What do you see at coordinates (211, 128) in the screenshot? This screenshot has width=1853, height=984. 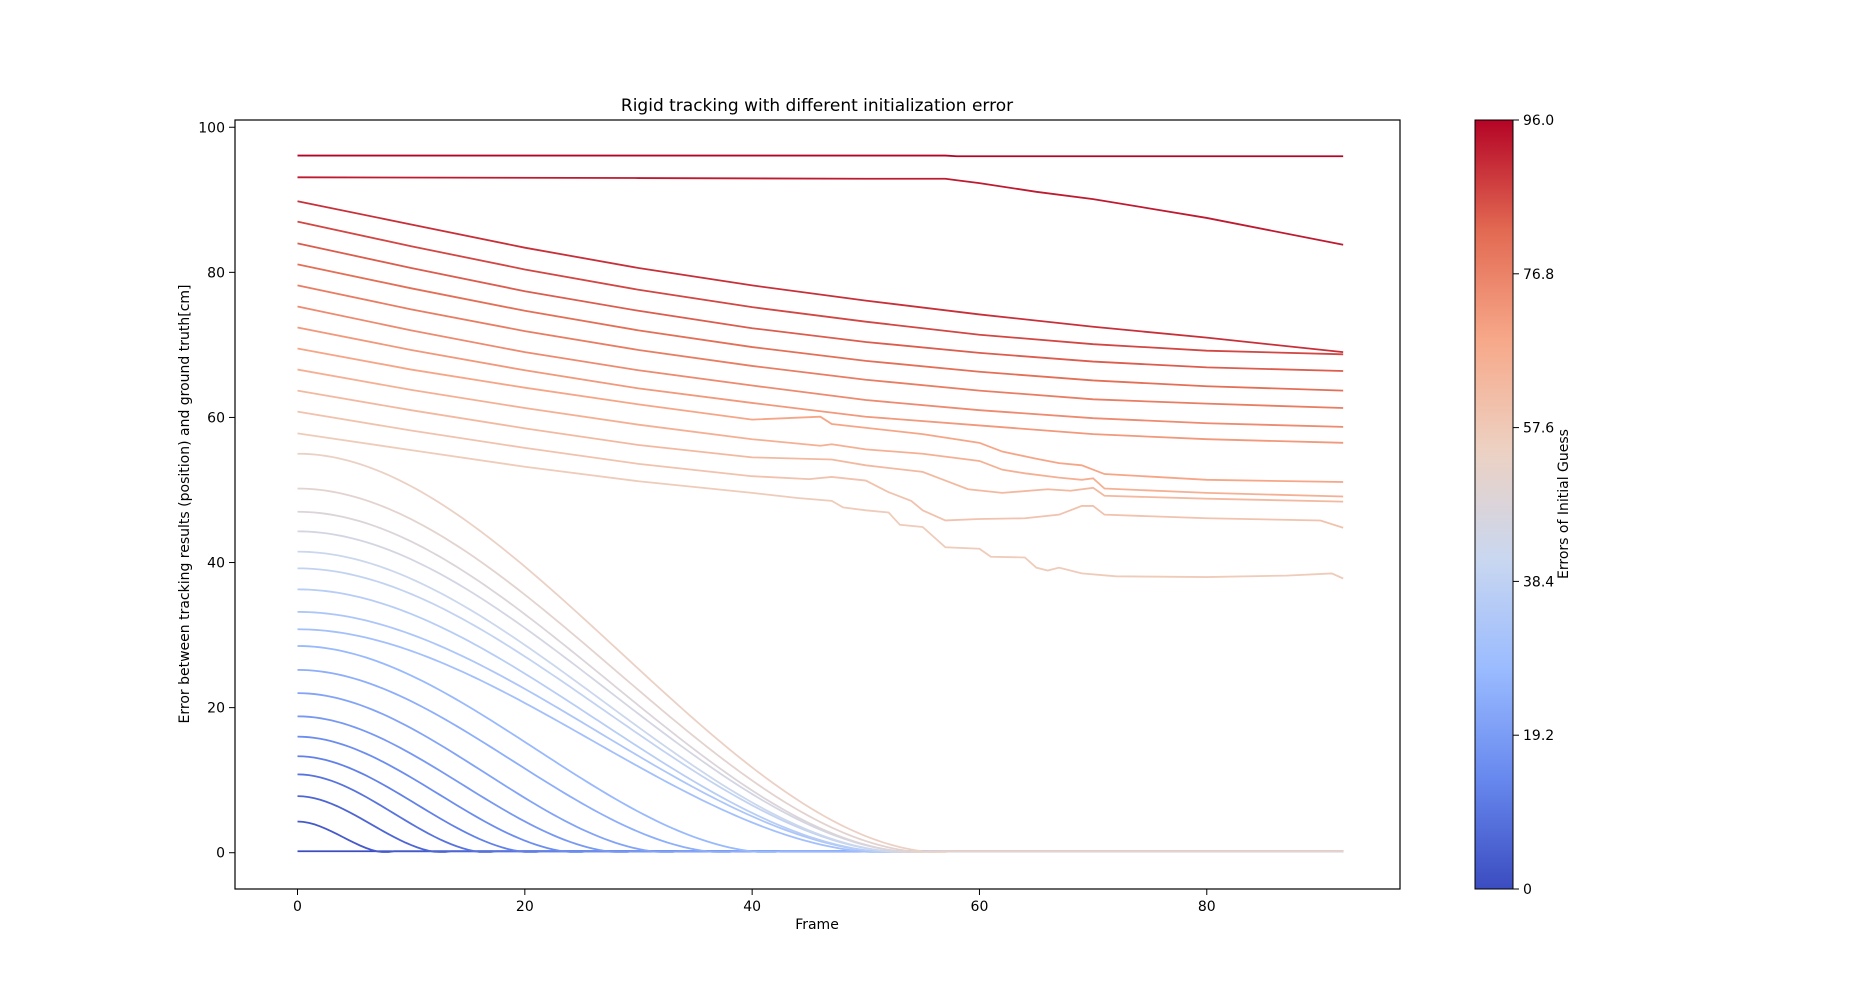 I see `y-tick-label: 100` at bounding box center [211, 128].